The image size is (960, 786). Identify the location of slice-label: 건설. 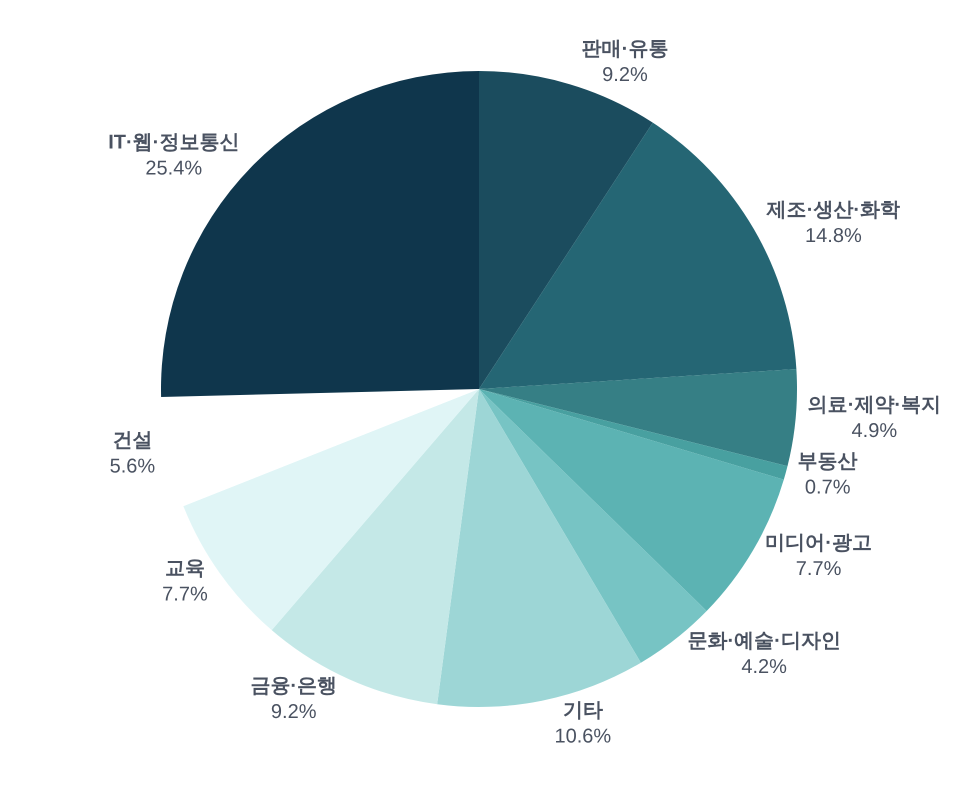
(132, 440).